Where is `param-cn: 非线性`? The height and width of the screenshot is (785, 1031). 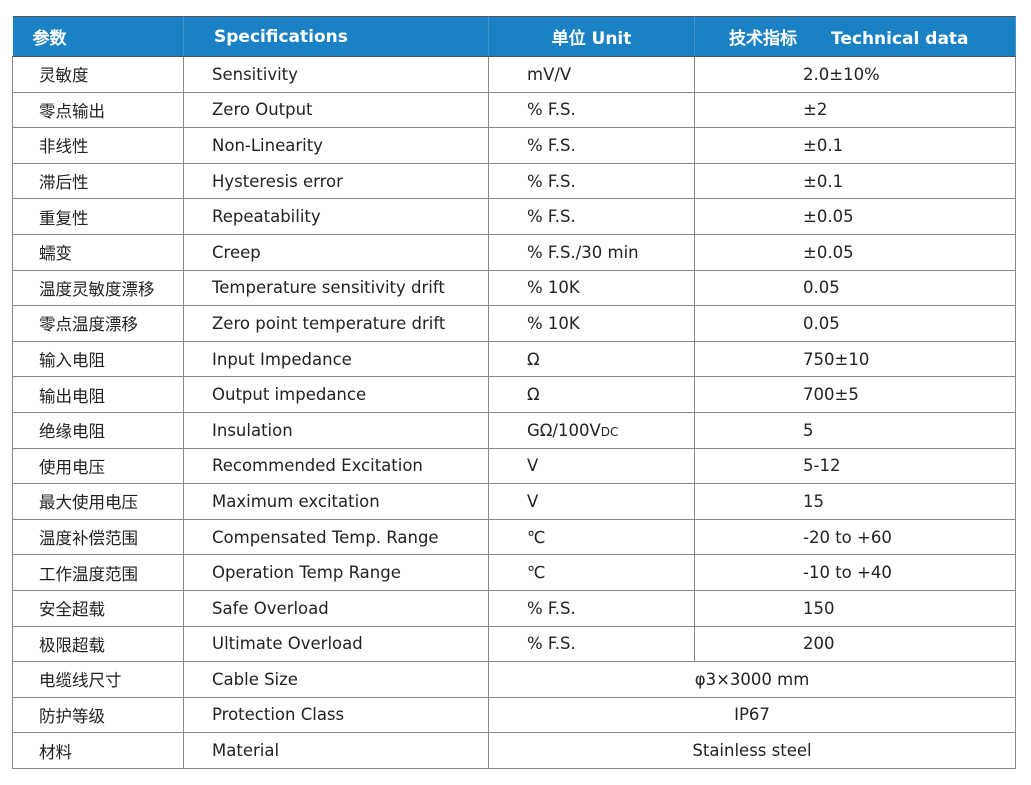
param-cn: 非线性 is located at coordinates (98, 145).